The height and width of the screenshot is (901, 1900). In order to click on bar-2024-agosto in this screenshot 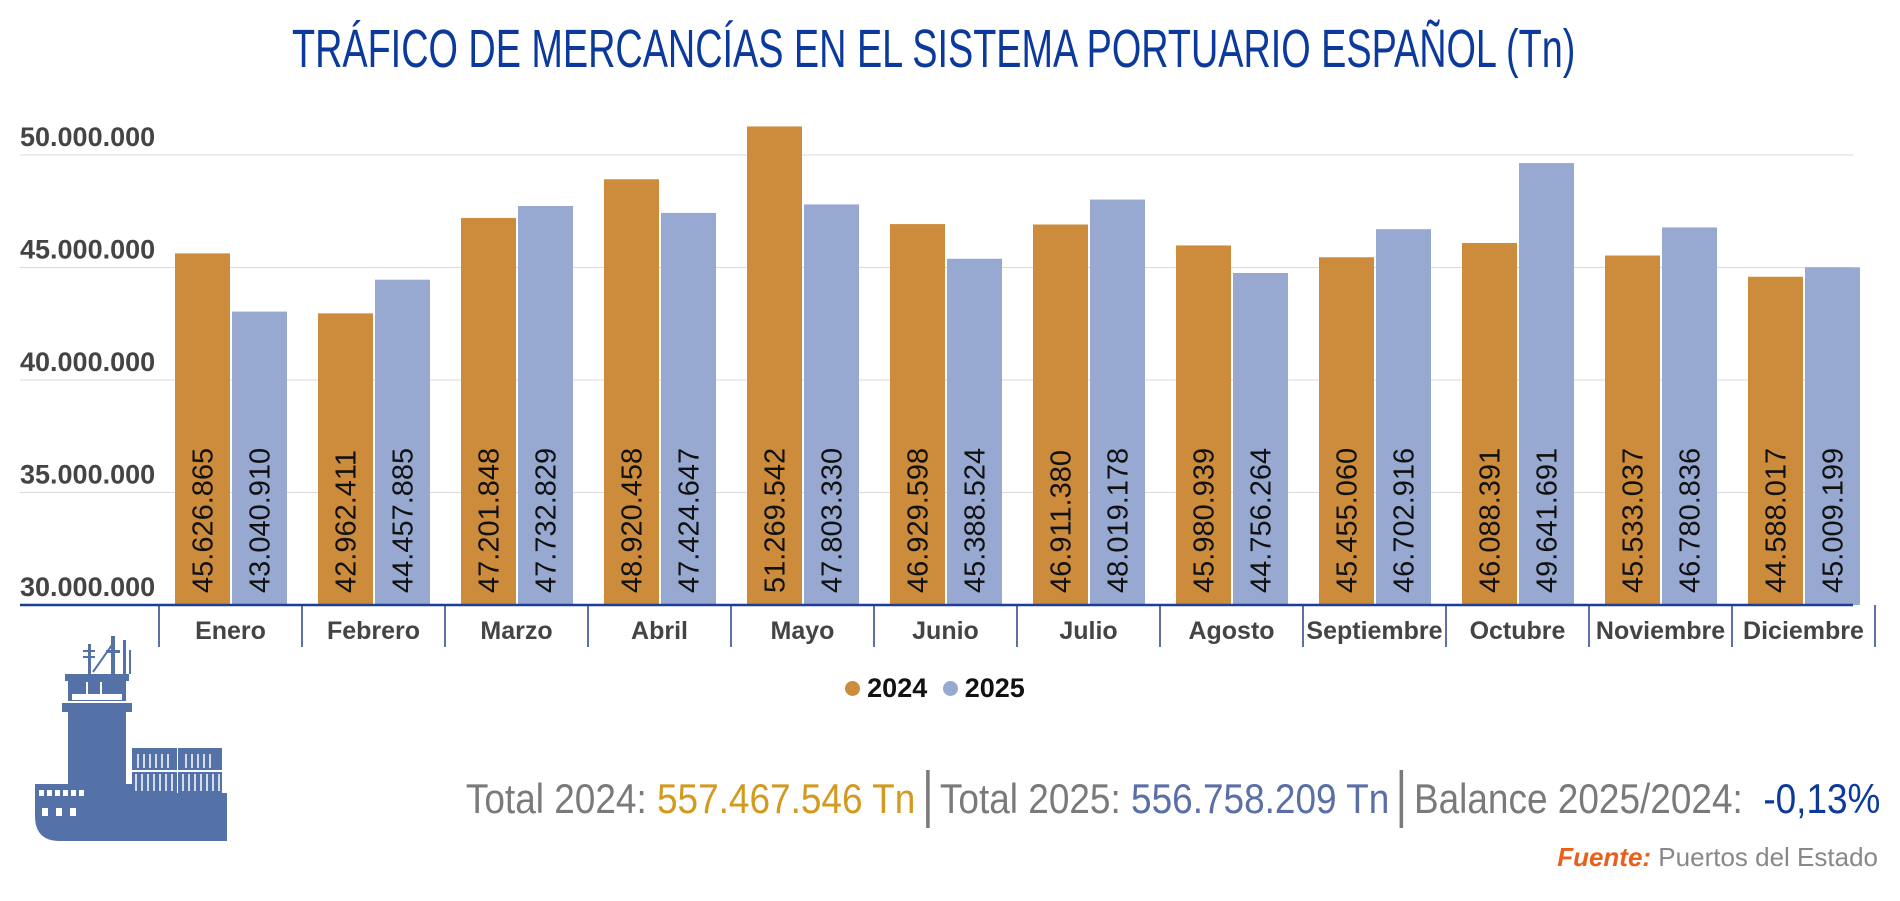, I will do `click(1203, 425)`.